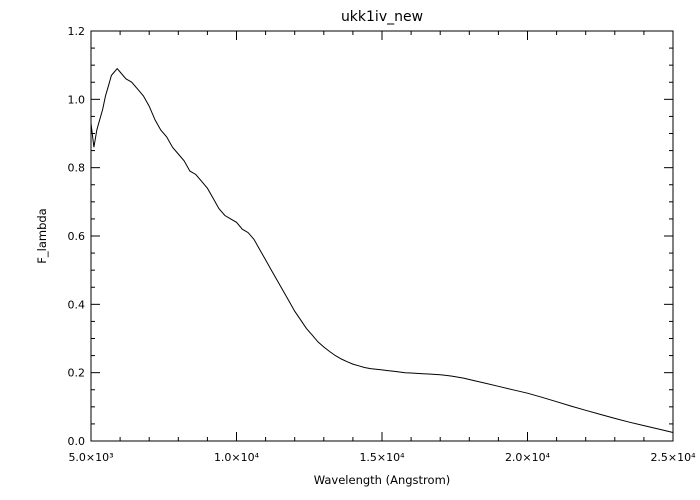 The width and height of the screenshot is (700, 500). Describe the element at coordinates (77, 441) in the screenshot. I see `y-tick-label: 0.0` at that location.